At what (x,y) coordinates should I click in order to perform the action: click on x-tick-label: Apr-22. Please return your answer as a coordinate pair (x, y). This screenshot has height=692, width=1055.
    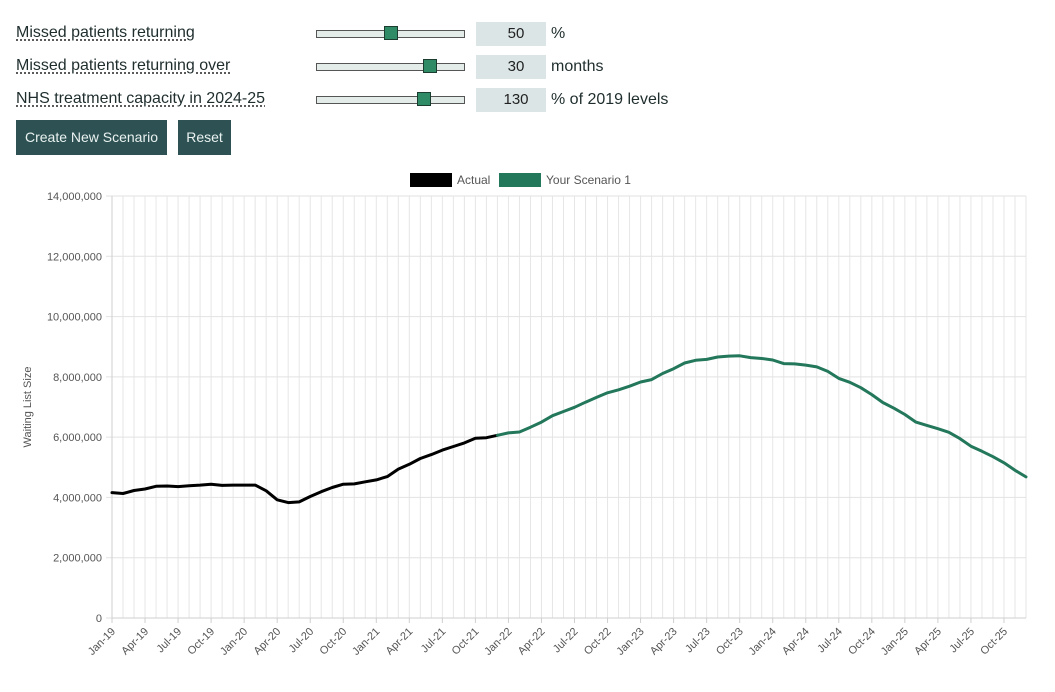
    Looking at the image, I should click on (532, 642).